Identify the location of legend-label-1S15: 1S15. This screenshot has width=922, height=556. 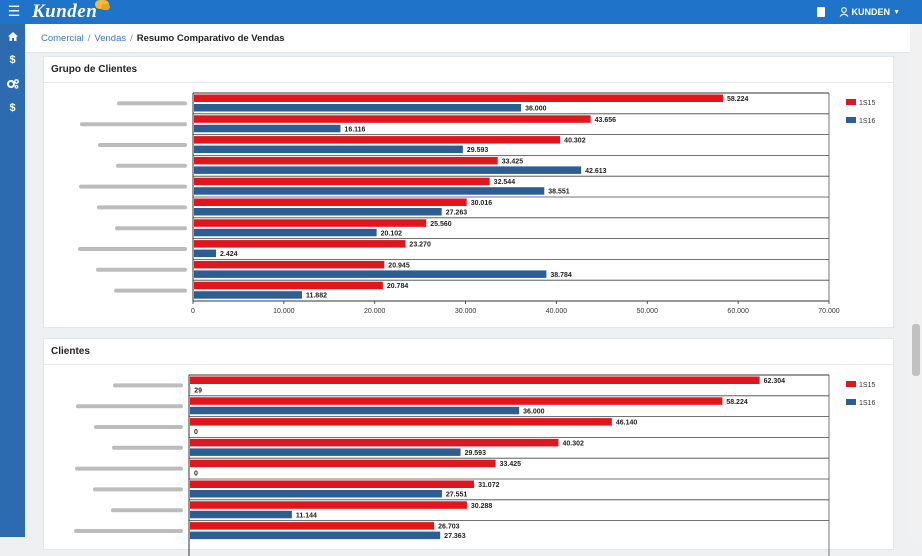
(867, 385).